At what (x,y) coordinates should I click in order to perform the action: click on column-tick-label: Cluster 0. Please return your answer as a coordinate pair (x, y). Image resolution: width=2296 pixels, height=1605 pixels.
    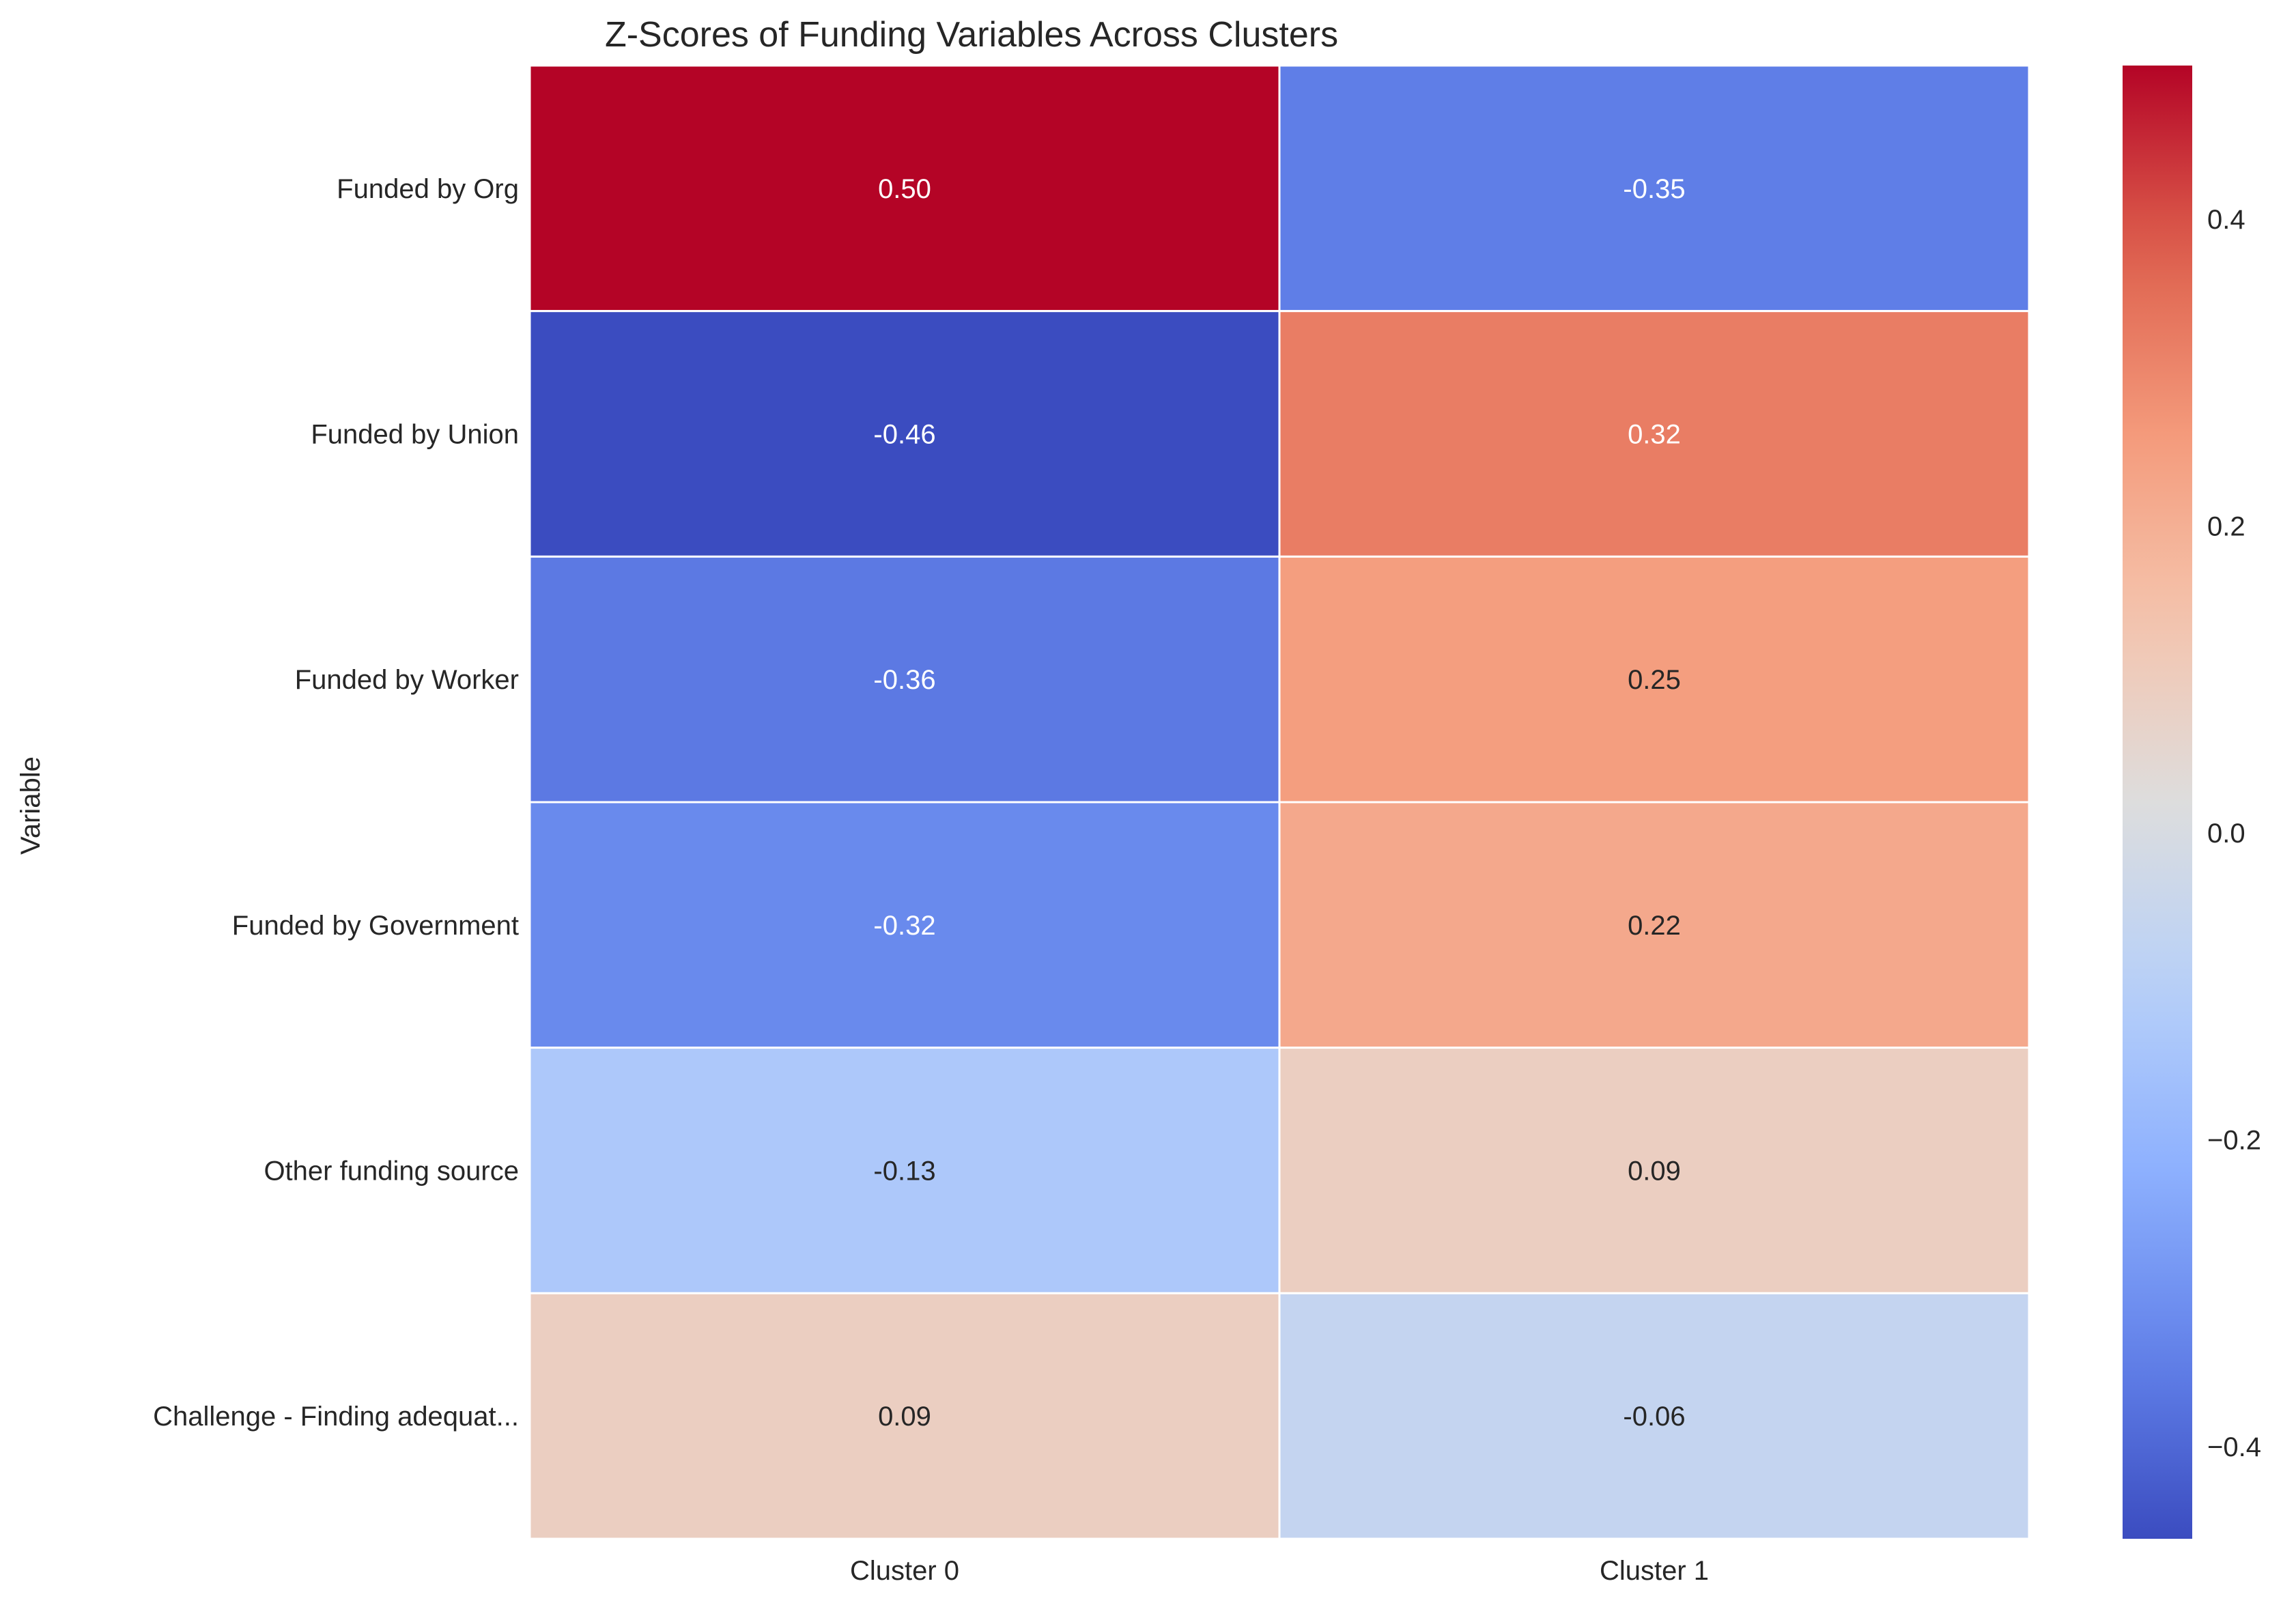
    Looking at the image, I should click on (904, 1571).